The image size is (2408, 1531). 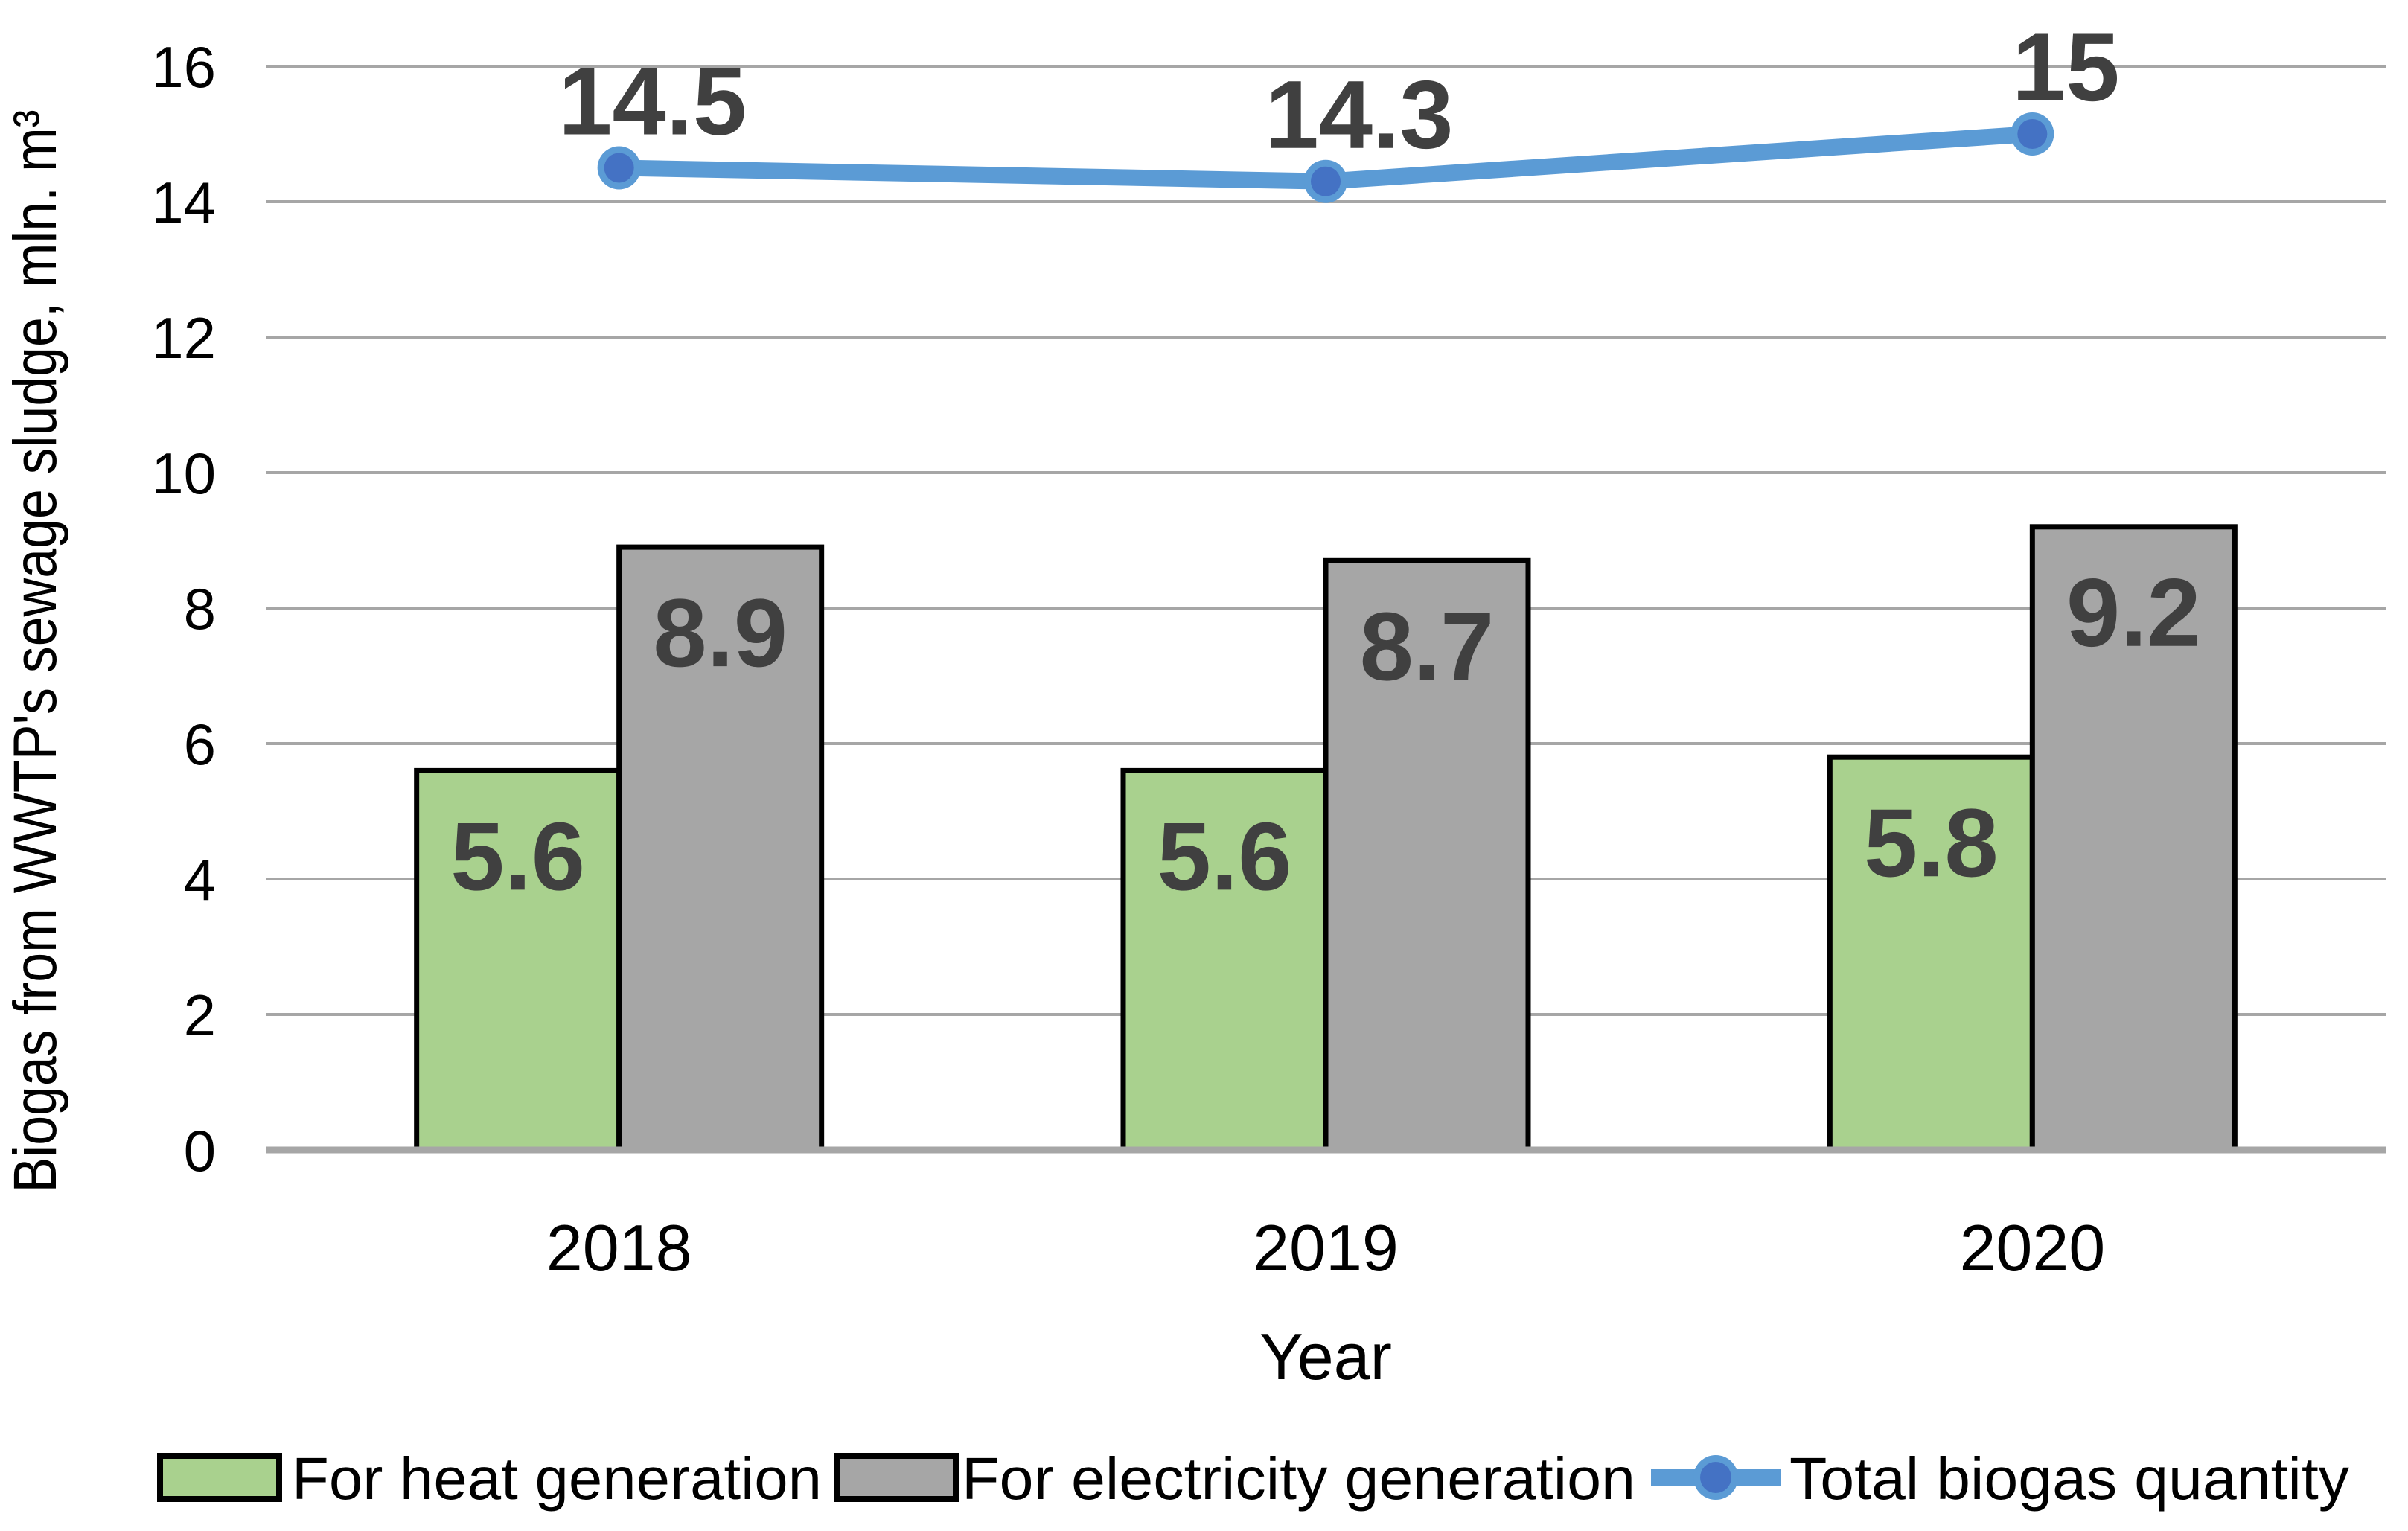 I want to click on line-value-label: 14.3, so click(x=1359, y=114).